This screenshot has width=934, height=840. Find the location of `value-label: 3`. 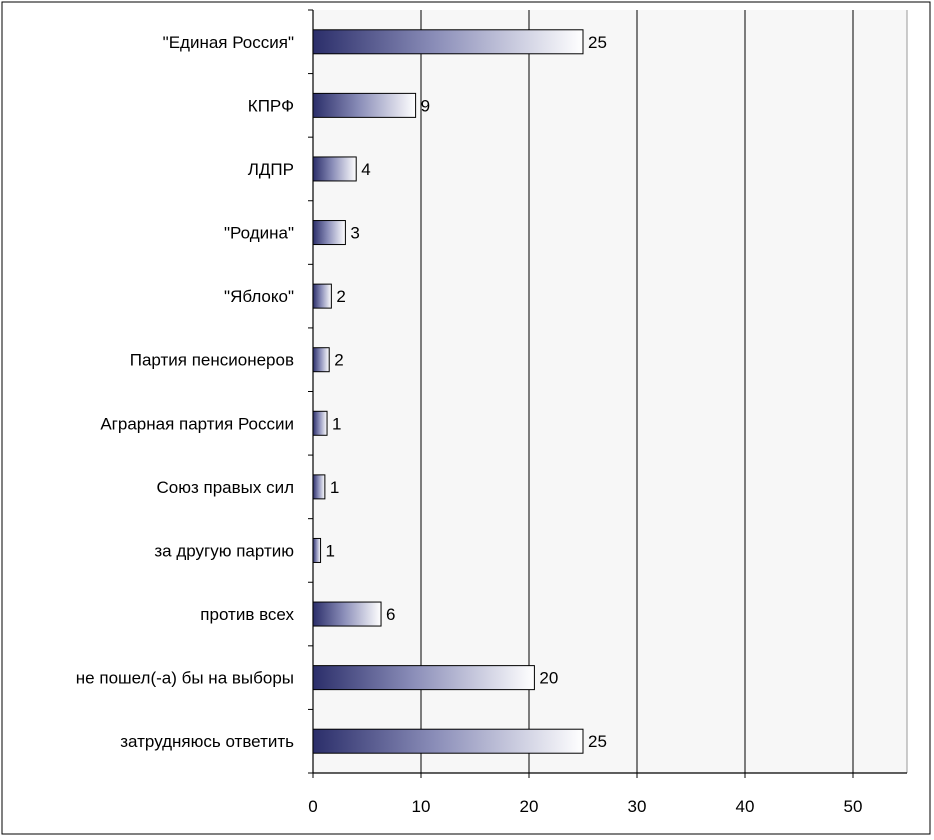

value-label: 3 is located at coordinates (354, 233).